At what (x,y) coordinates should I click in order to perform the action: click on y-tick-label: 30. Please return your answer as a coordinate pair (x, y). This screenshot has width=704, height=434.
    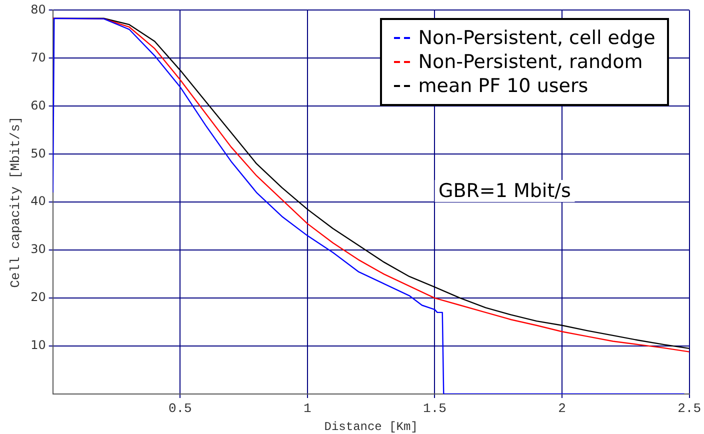
    Looking at the image, I should click on (38, 249).